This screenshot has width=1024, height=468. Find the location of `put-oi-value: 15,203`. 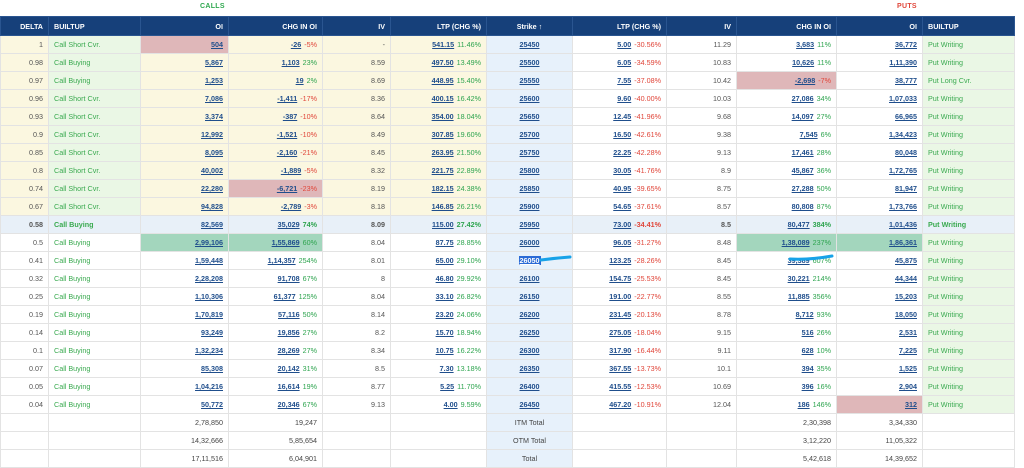

put-oi-value: 15,203 is located at coordinates (906, 296).